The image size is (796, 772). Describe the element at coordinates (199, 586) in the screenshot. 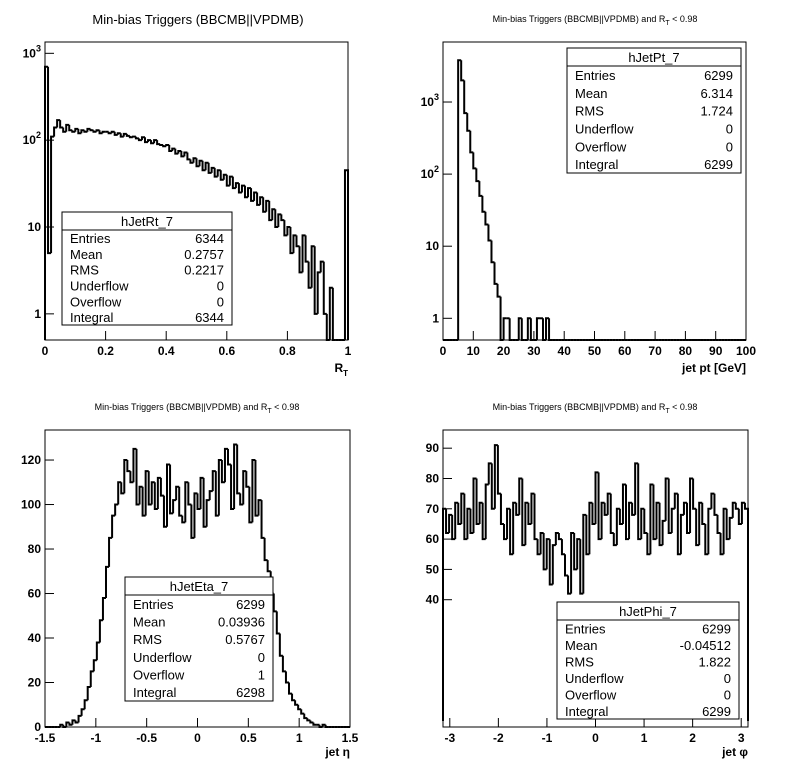

I see `stats-title: hJetEta_7` at that location.